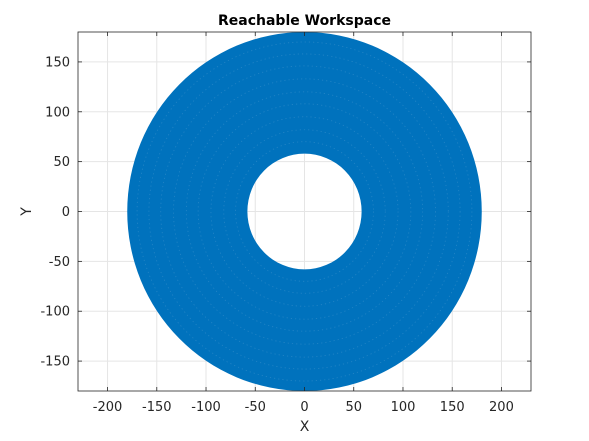  I want to click on workspace-texture-ring, so click(304, 211).